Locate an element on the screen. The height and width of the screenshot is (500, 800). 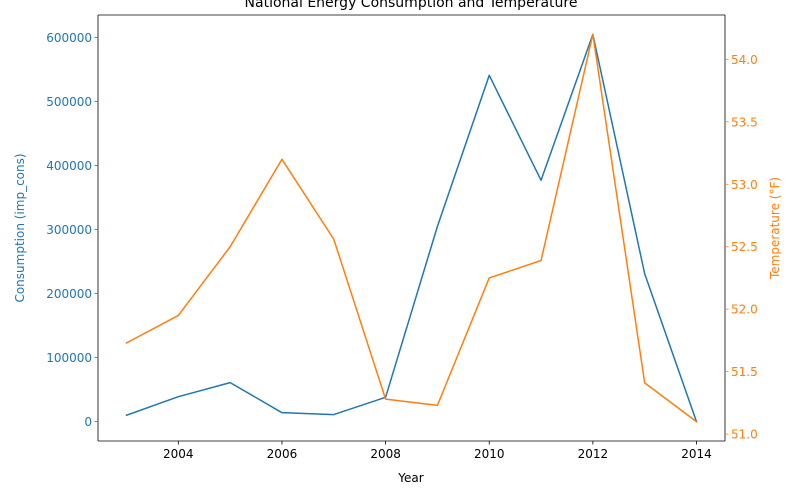
y-right-tick-label: 54.0 is located at coordinates (744, 60).